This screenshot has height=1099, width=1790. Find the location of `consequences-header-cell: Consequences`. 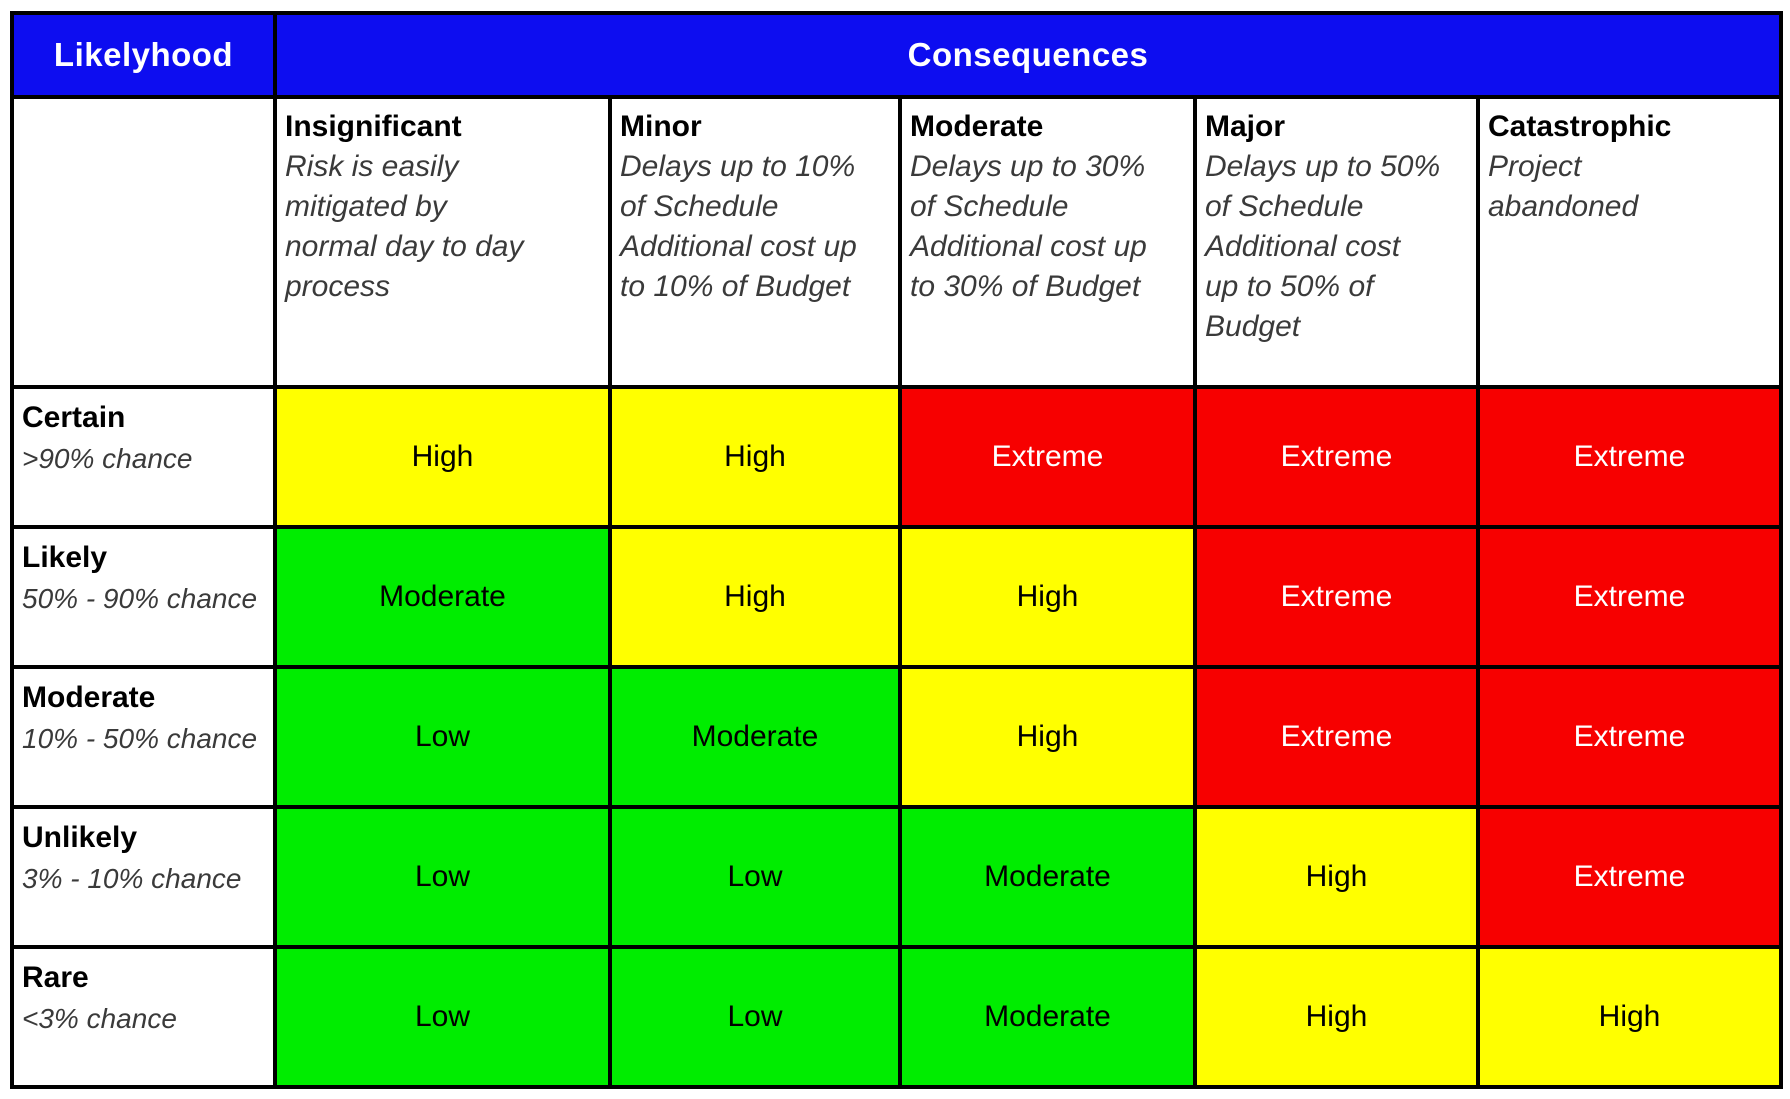

consequences-header-cell: Consequences is located at coordinates (1028, 55).